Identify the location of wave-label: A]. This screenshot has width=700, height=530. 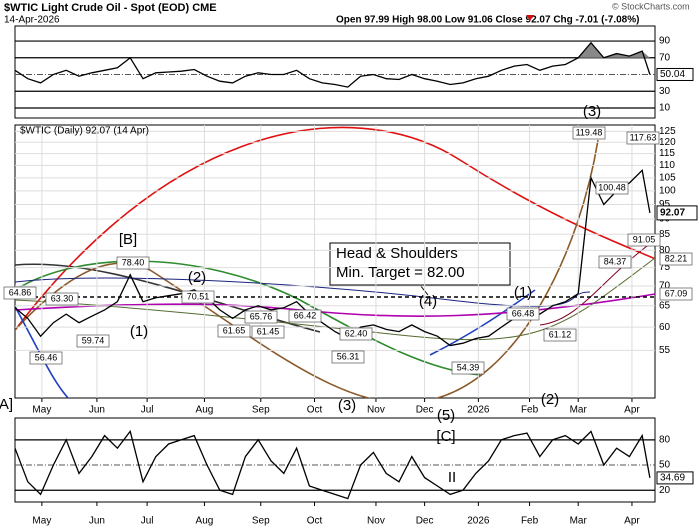
(6, 404).